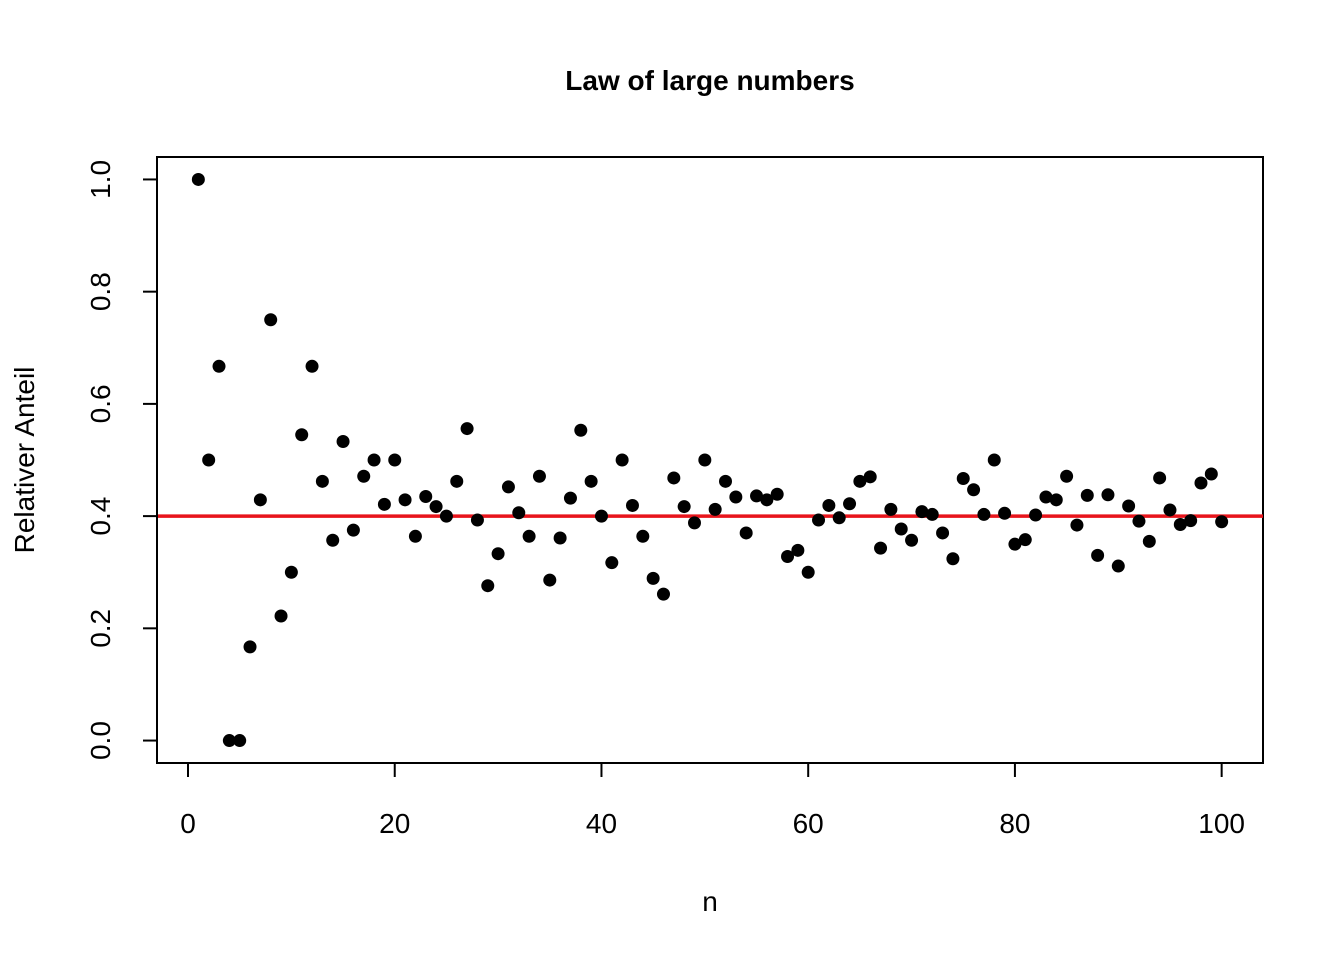 The width and height of the screenshot is (1344, 960). What do you see at coordinates (100, 291) in the screenshot?
I see `y-tick-label: 0.8` at bounding box center [100, 291].